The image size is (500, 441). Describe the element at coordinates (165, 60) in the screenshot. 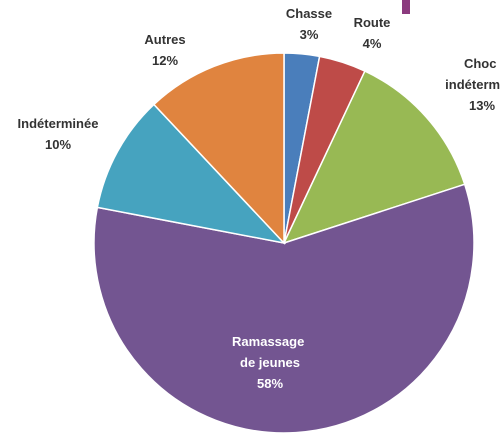

I see `slice-value-label: 12%` at that location.